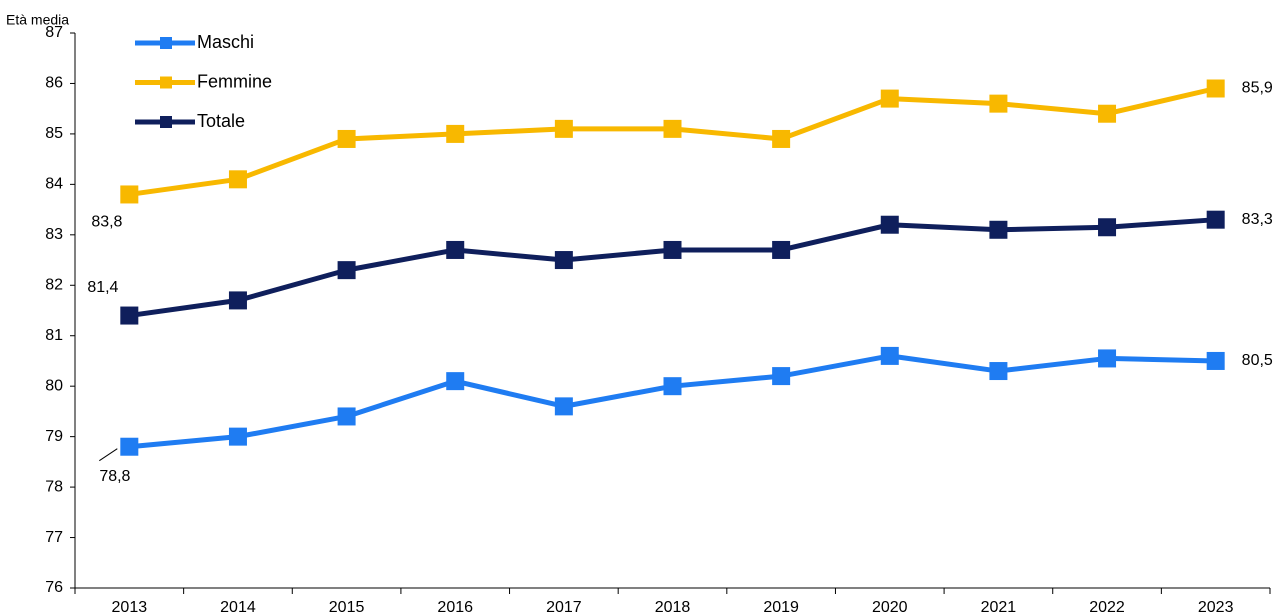 This screenshot has width=1280, height=616. Describe the element at coordinates (54, 587) in the screenshot. I see `y-tick-label: 76` at that location.